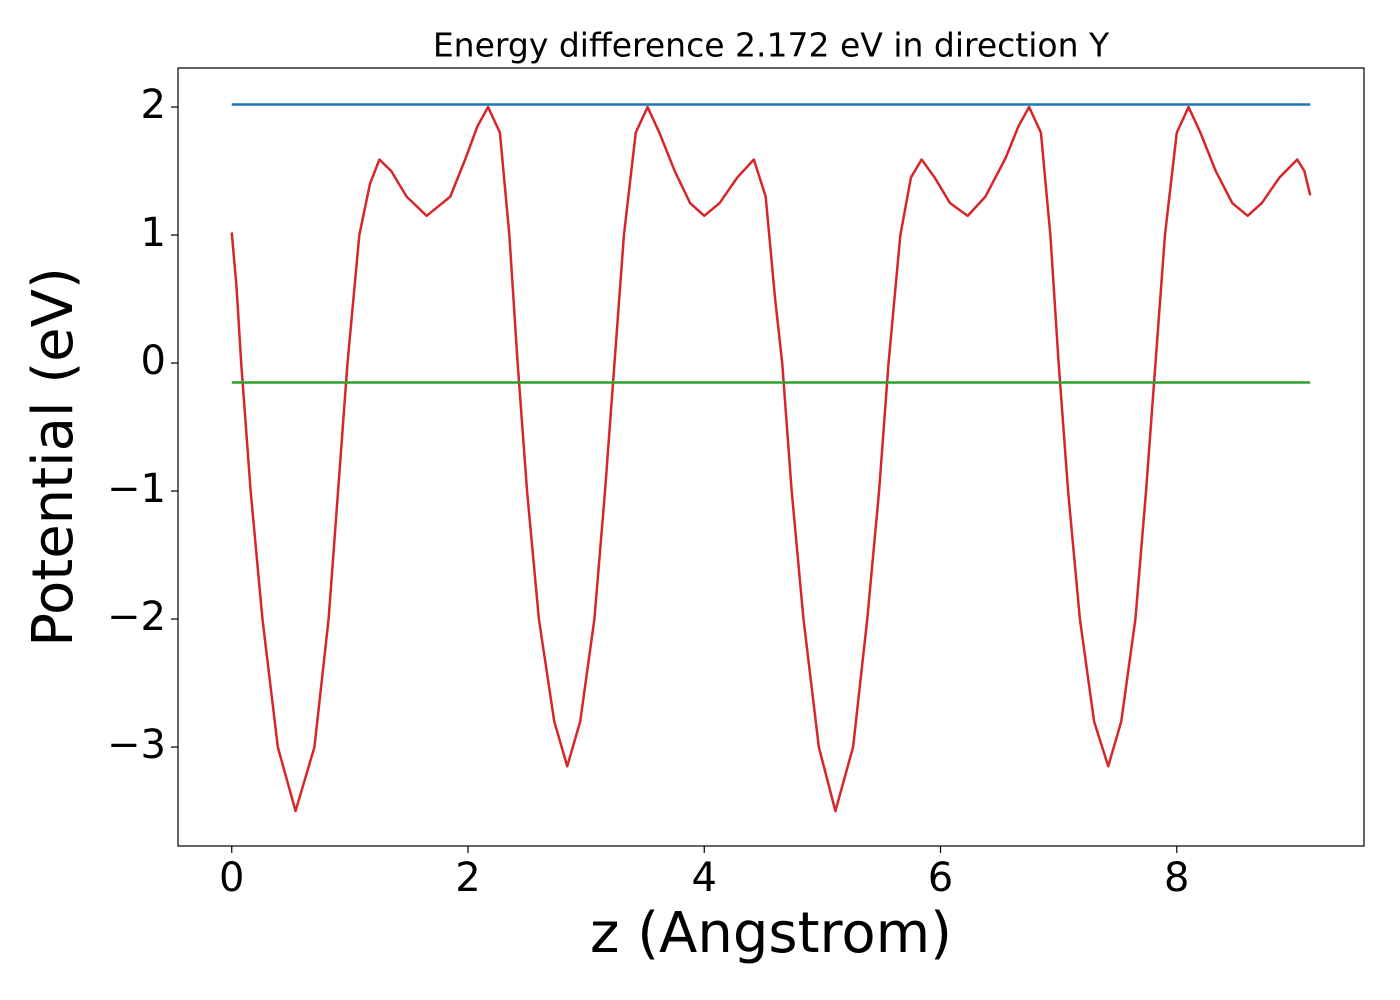  I want to click on x-tick-label: 6, so click(940, 878).